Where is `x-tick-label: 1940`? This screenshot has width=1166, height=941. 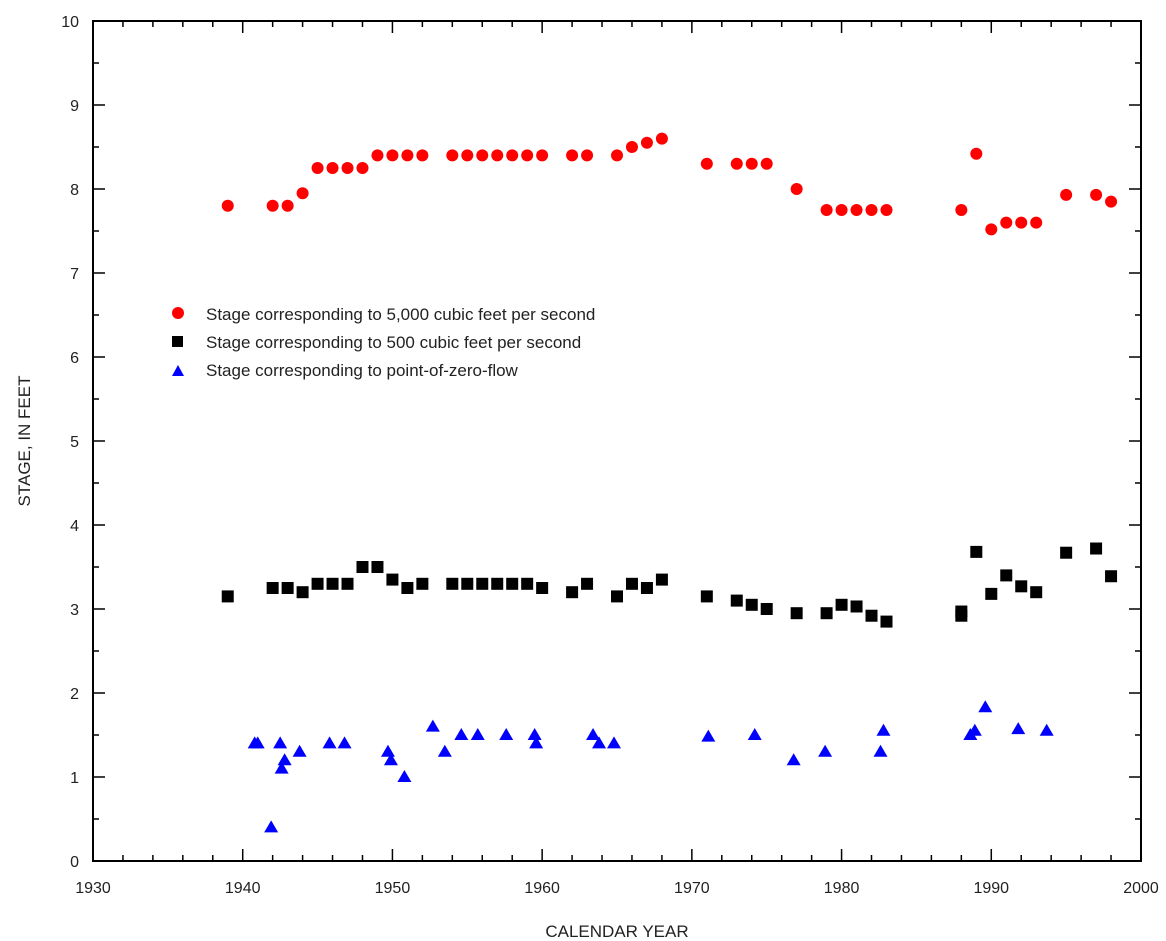
x-tick-label: 1940 is located at coordinates (243, 888).